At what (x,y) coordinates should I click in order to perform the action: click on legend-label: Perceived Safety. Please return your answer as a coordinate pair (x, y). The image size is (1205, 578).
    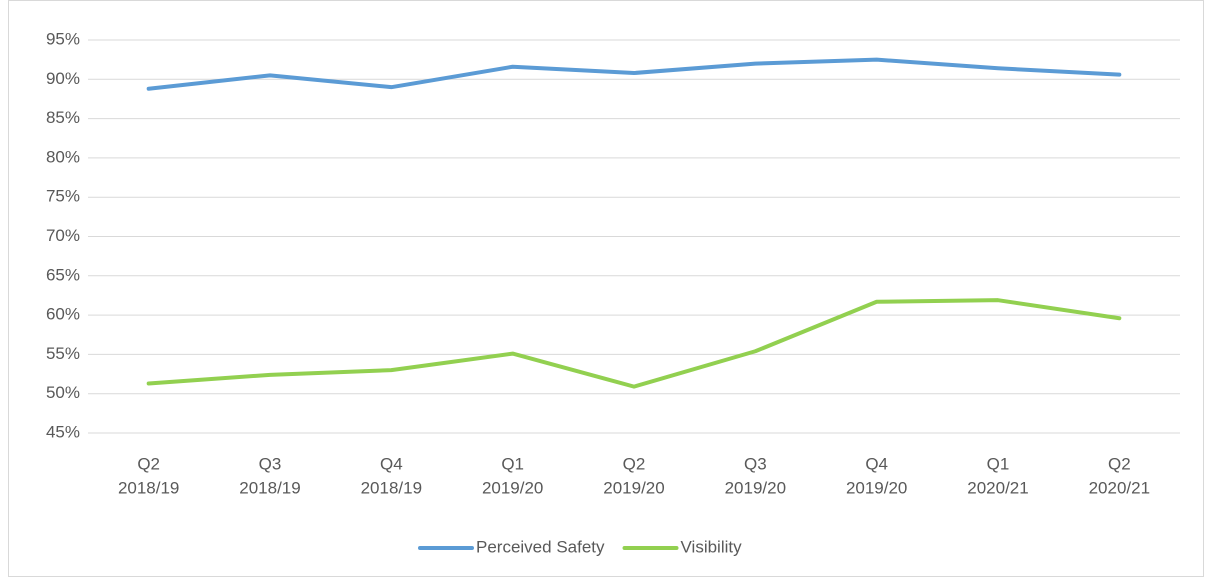
    Looking at the image, I should click on (540, 546).